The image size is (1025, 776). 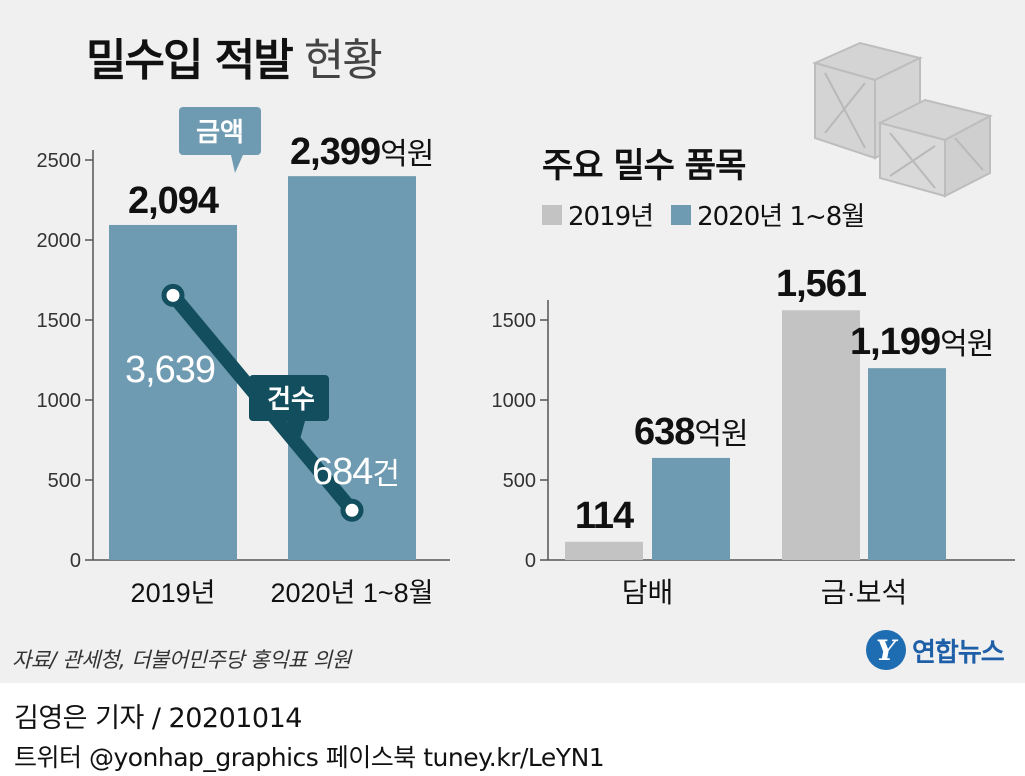 I want to click on bar-value-label: 638억원, so click(x=691, y=432).